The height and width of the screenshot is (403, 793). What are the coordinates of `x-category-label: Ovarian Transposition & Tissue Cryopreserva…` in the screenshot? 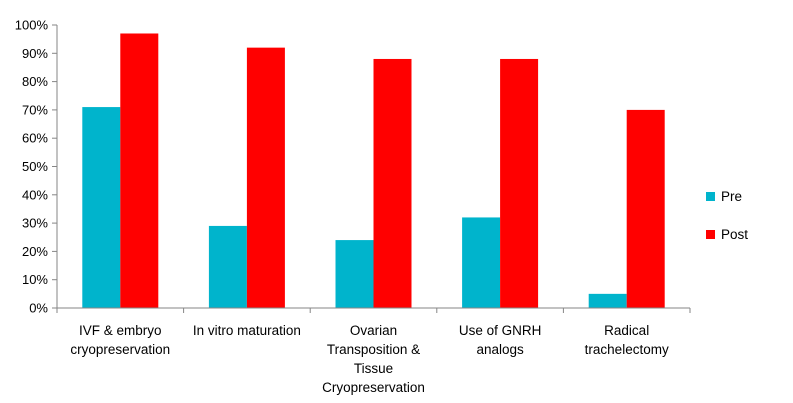 It's located at (373, 359).